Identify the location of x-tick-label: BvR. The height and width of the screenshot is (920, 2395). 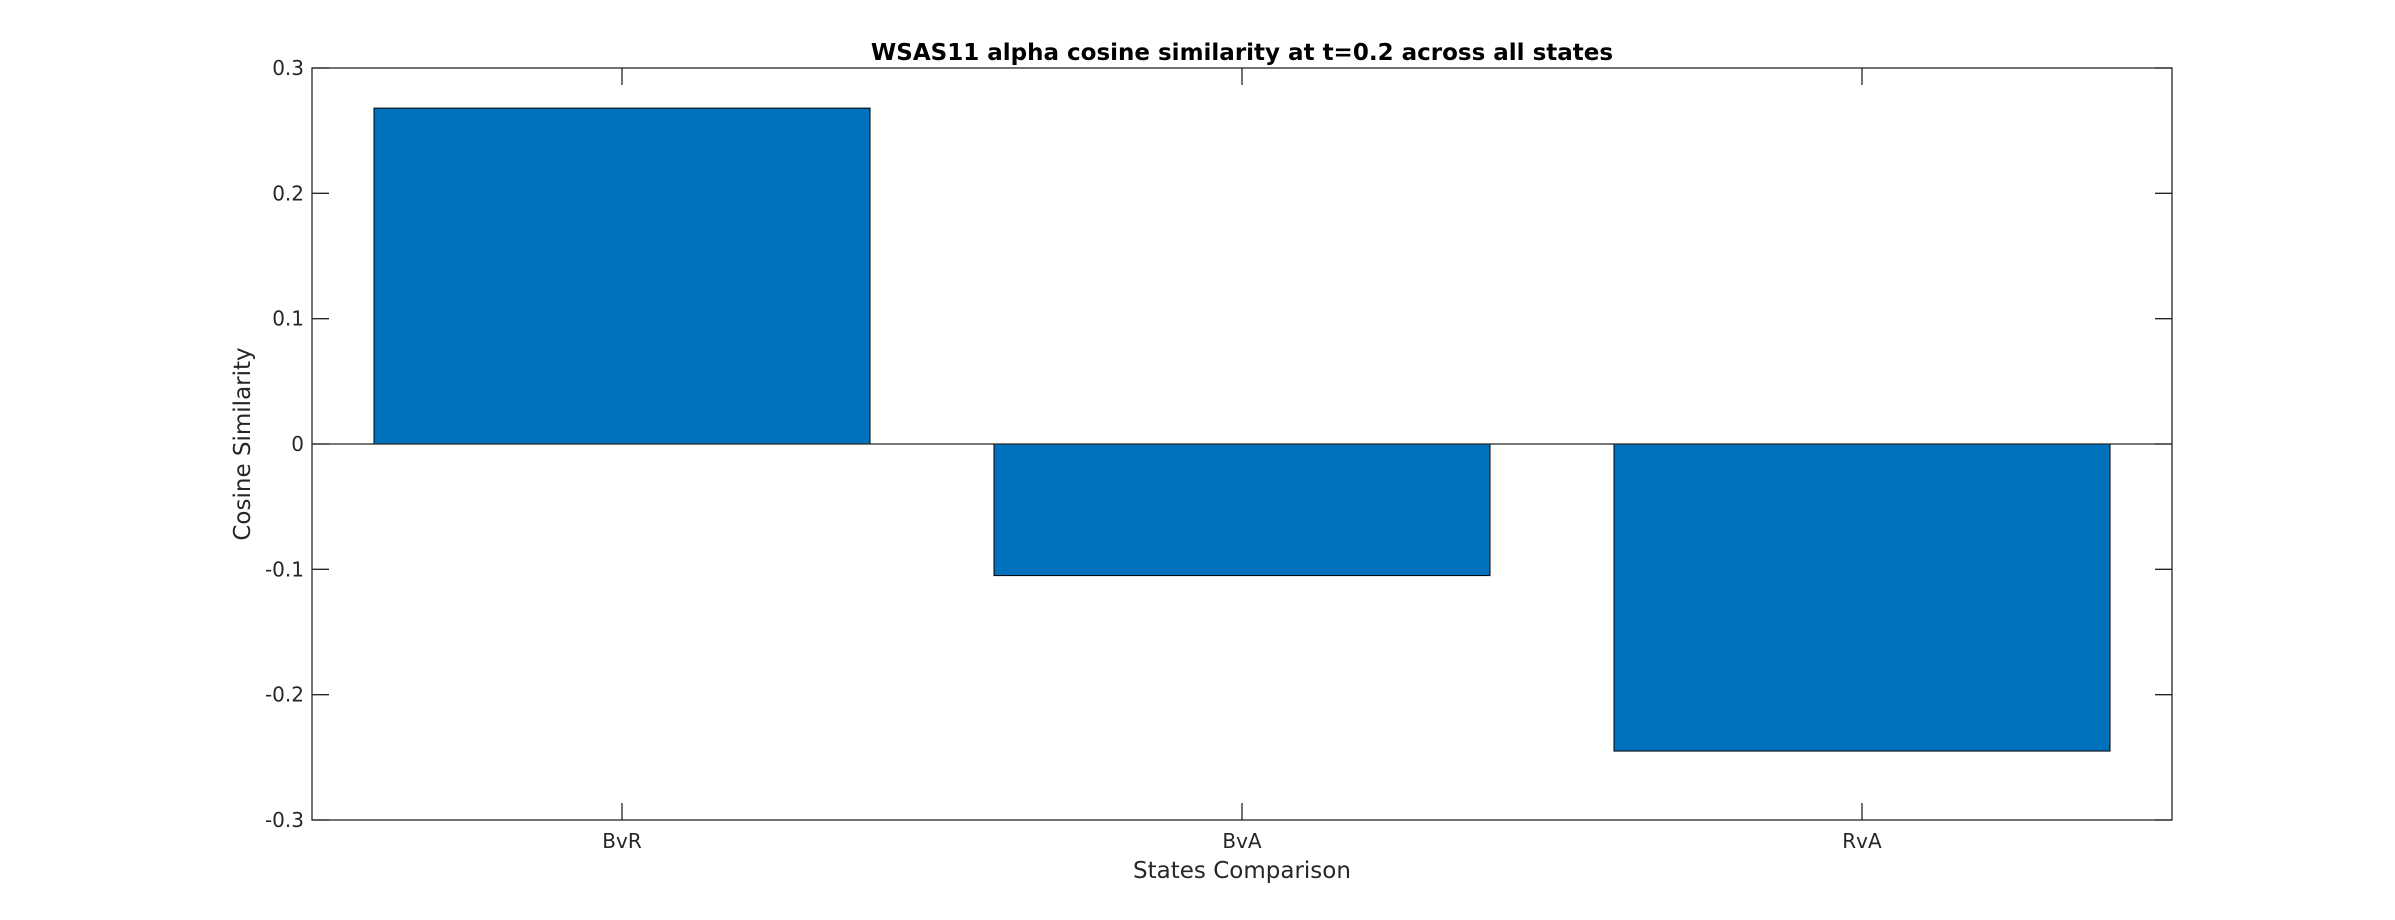
(622, 841).